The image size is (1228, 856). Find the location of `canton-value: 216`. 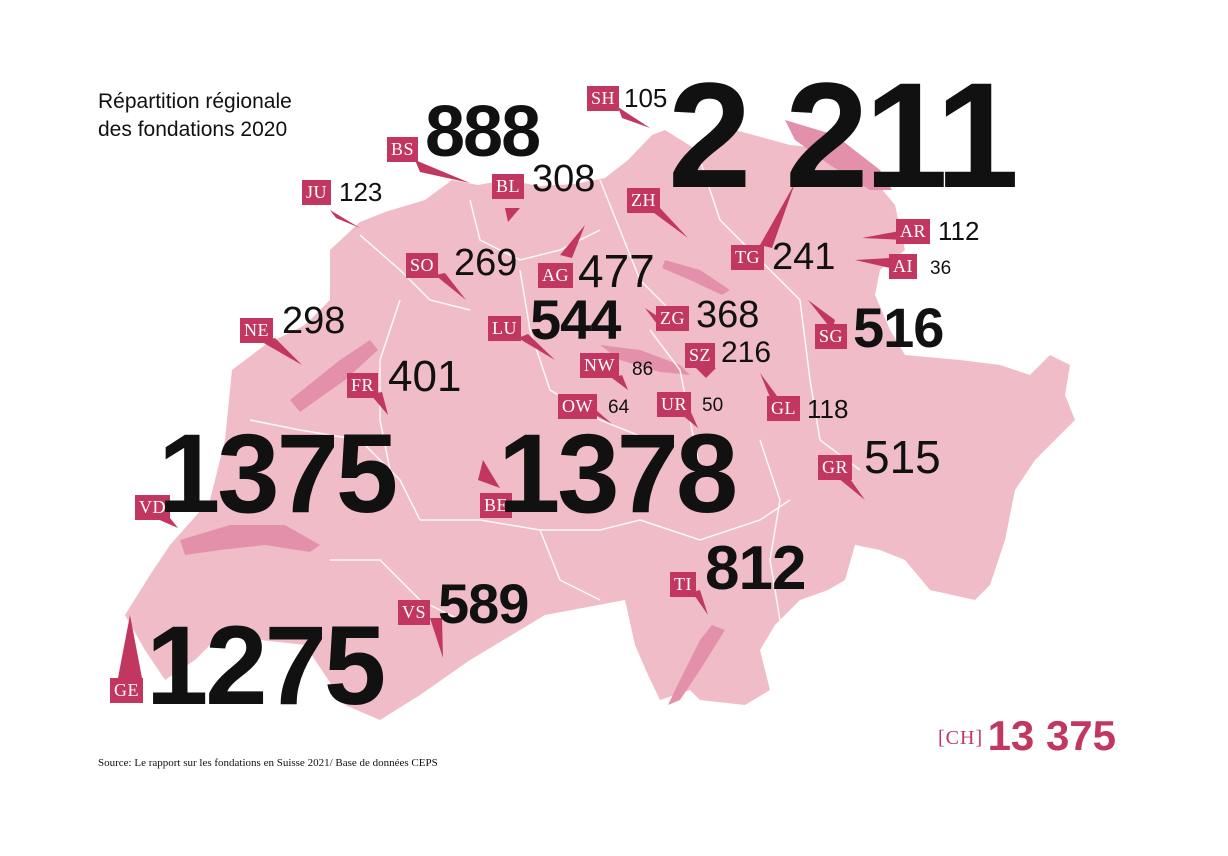

canton-value: 216 is located at coordinates (746, 352).